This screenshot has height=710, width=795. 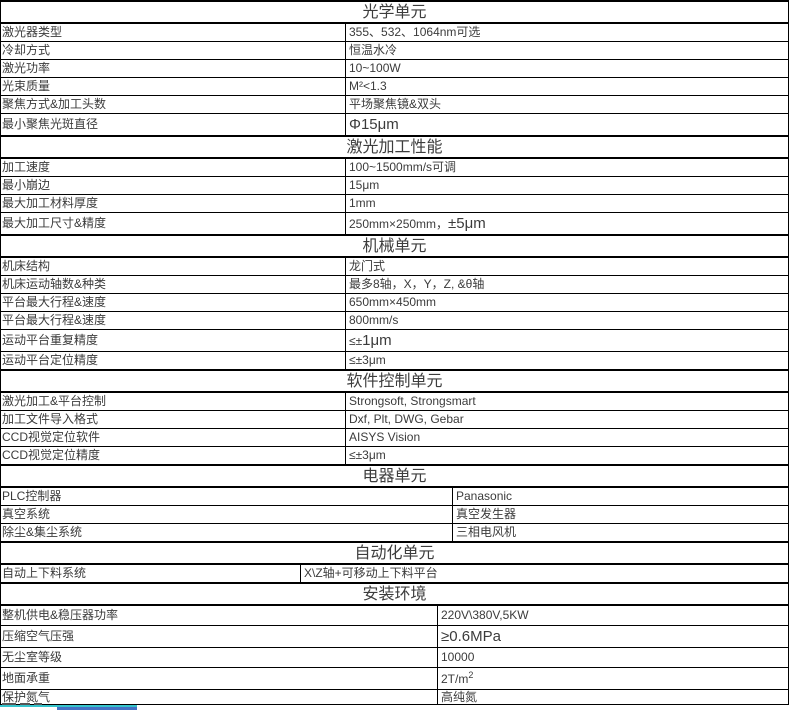 What do you see at coordinates (219, 678) in the screenshot?
I see `spec-label: 地面承重` at bounding box center [219, 678].